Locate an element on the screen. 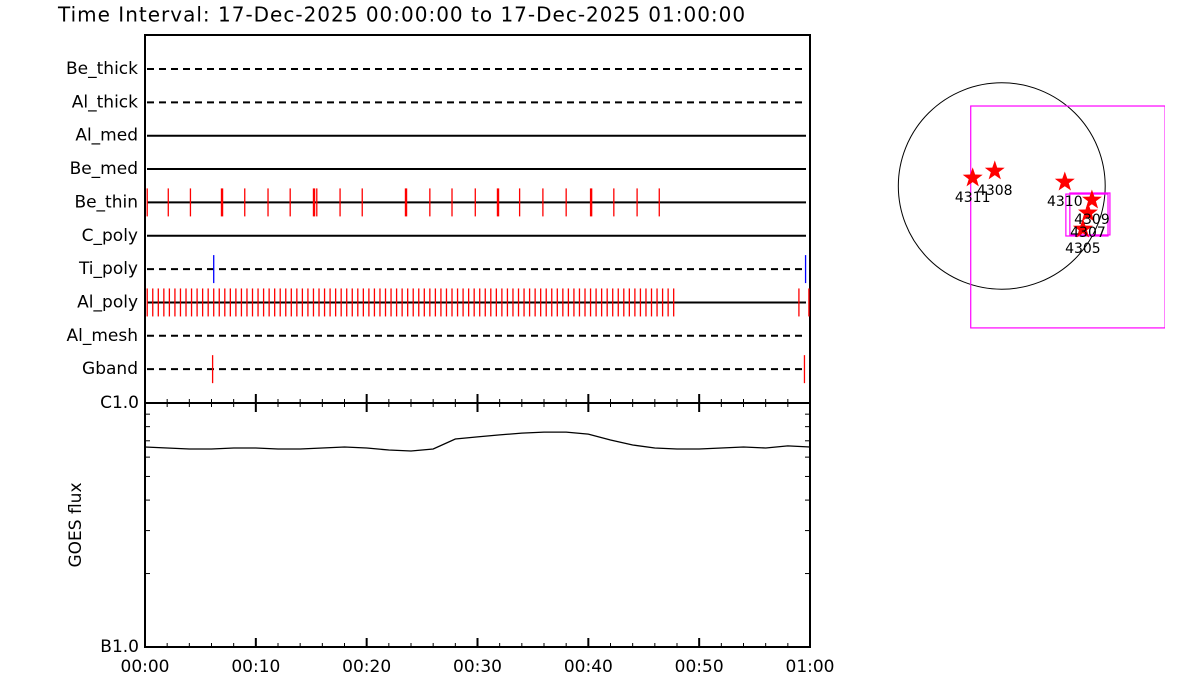  region-label: 4308 is located at coordinates (995, 191).